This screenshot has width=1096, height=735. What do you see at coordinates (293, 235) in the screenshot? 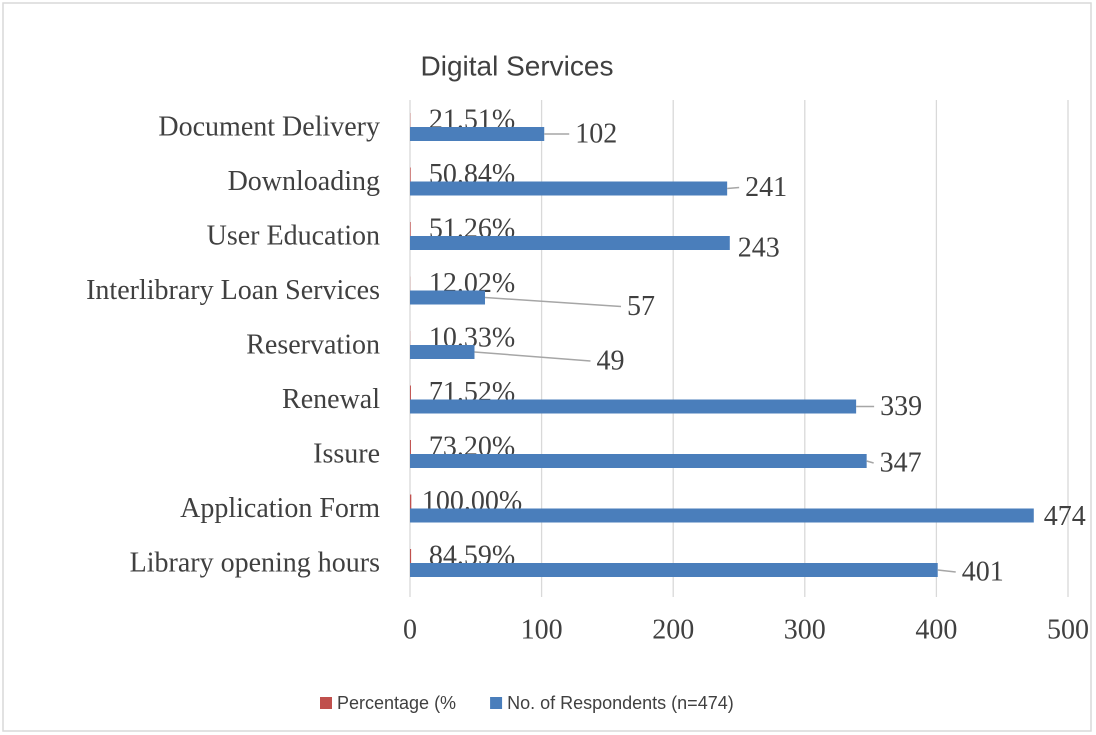
I see `y-tick-label: User Education` at bounding box center [293, 235].